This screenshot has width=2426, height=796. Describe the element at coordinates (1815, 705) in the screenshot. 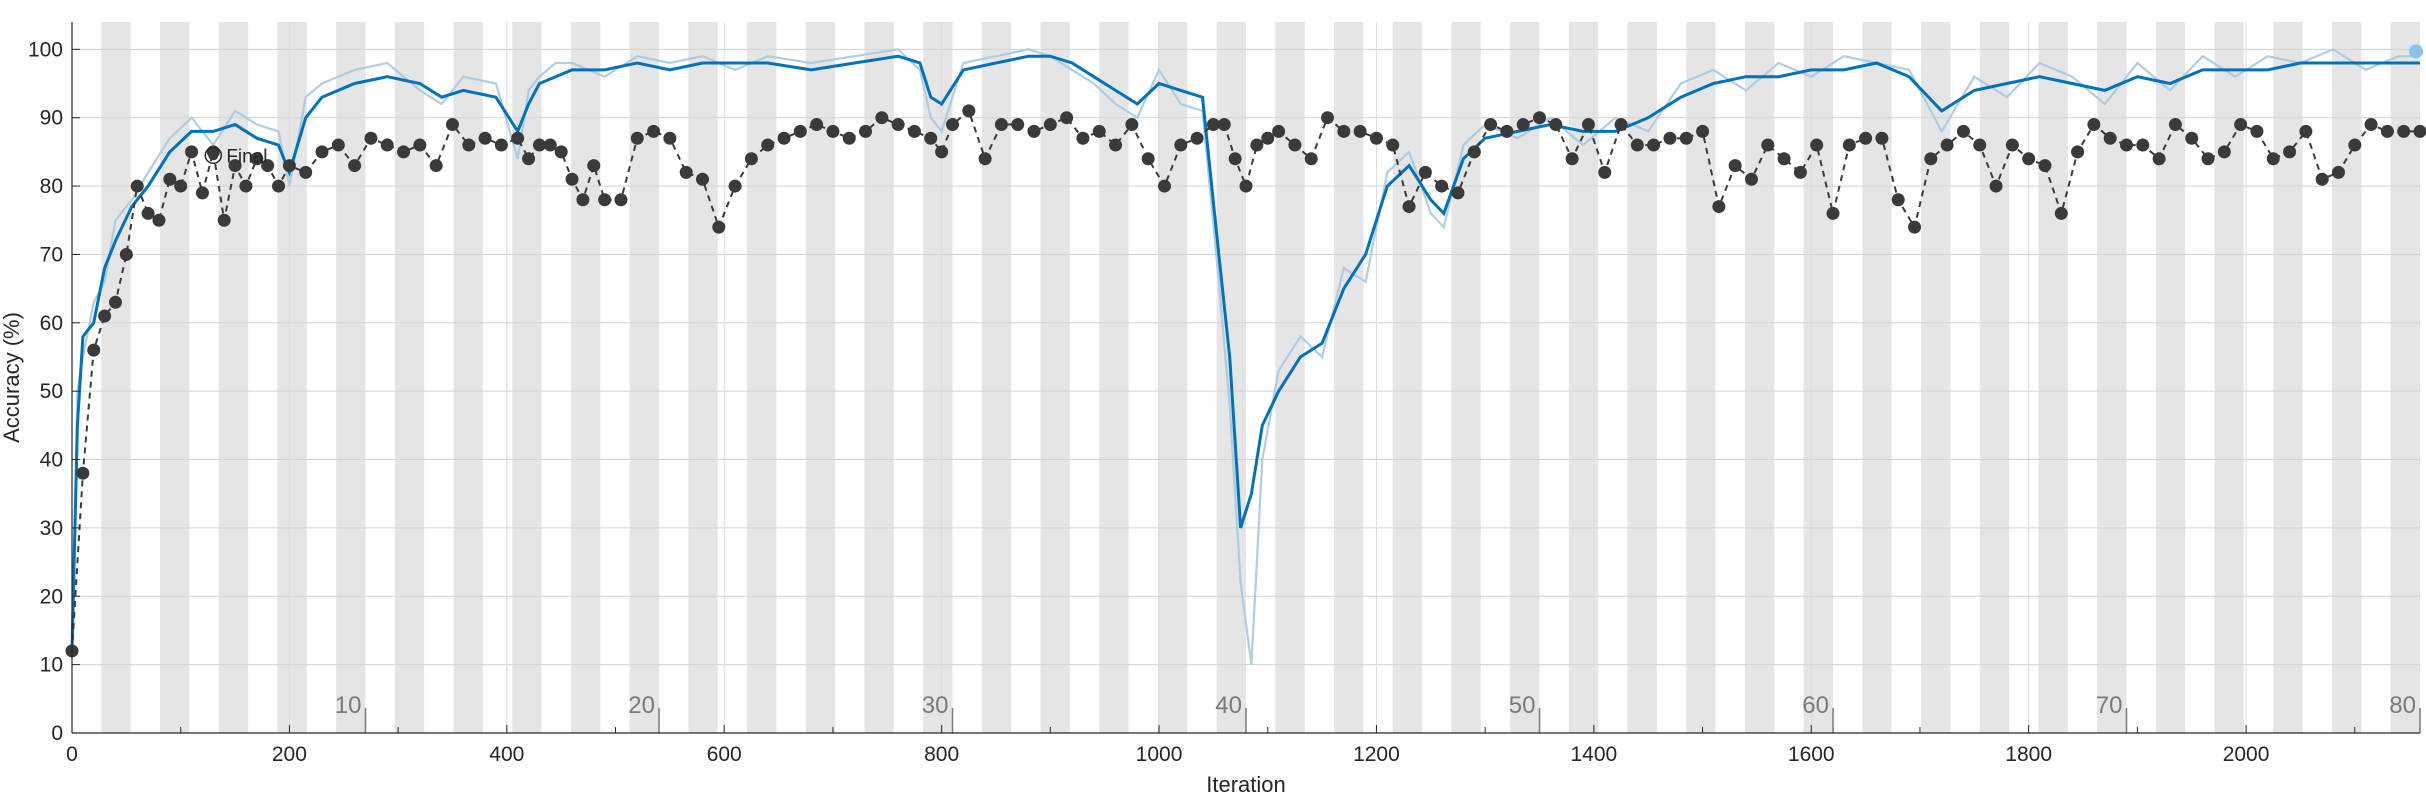

I see `epoch-label-60: 60` at that location.